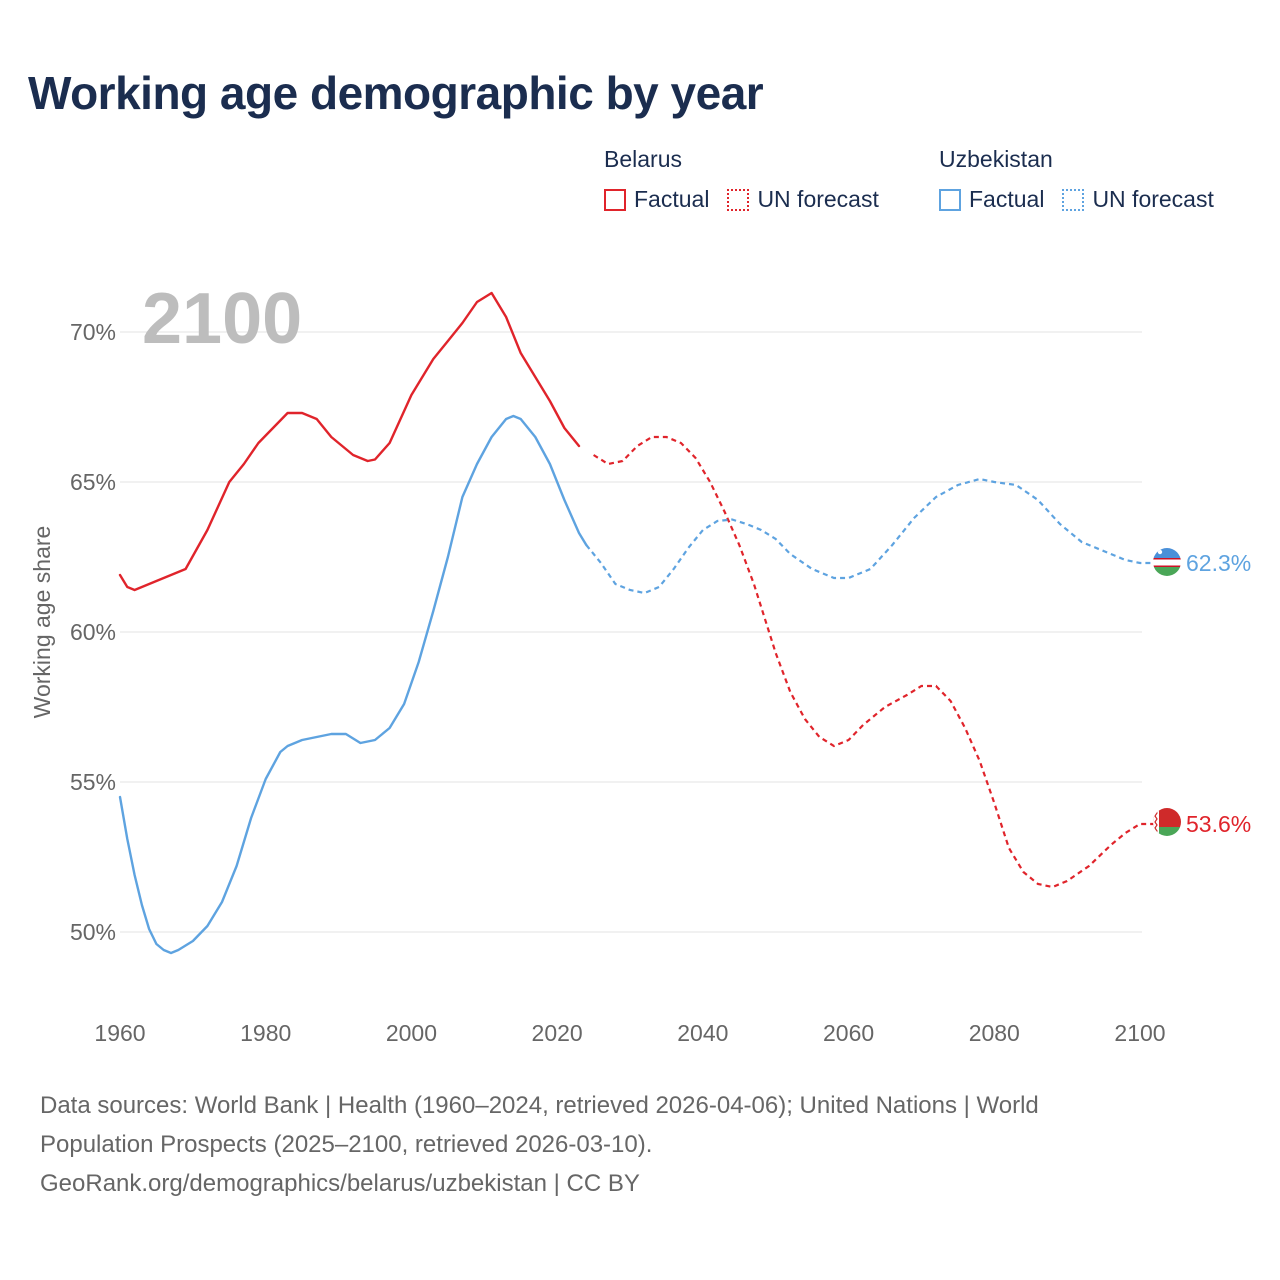  Describe the element at coordinates (222, 319) in the screenshot. I see `year-watermark: 2100` at that location.